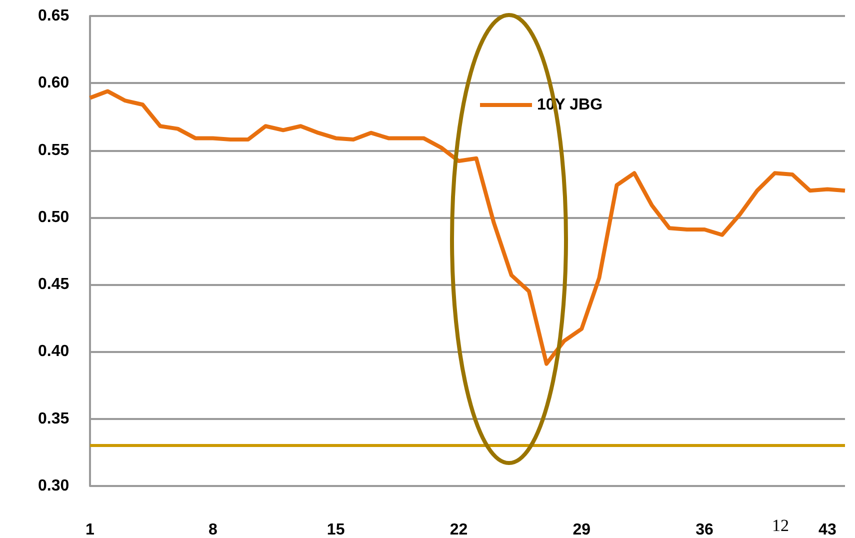  I want to click on x-tick-label: 15, so click(335, 530).